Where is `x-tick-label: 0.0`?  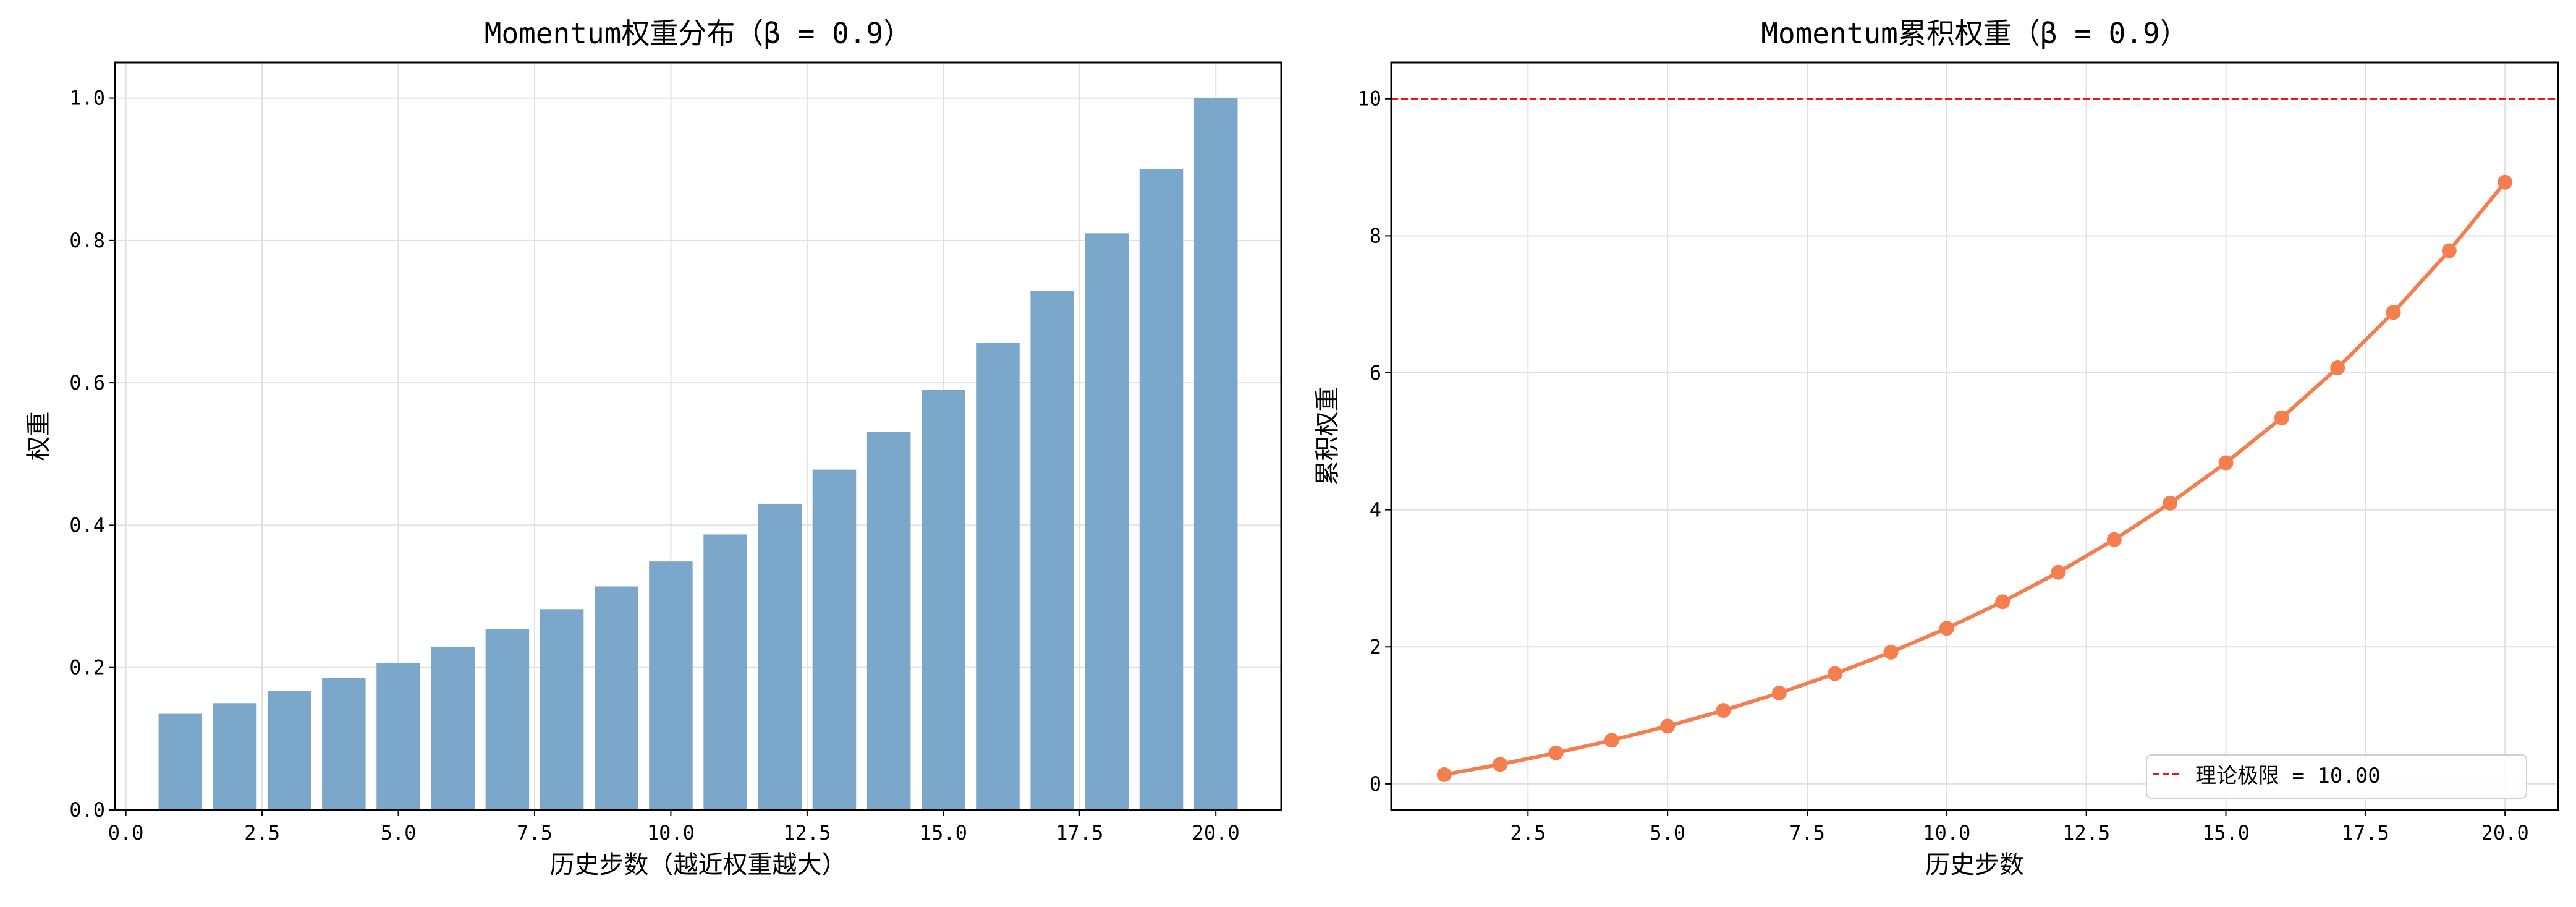 x-tick-label: 0.0 is located at coordinates (126, 833).